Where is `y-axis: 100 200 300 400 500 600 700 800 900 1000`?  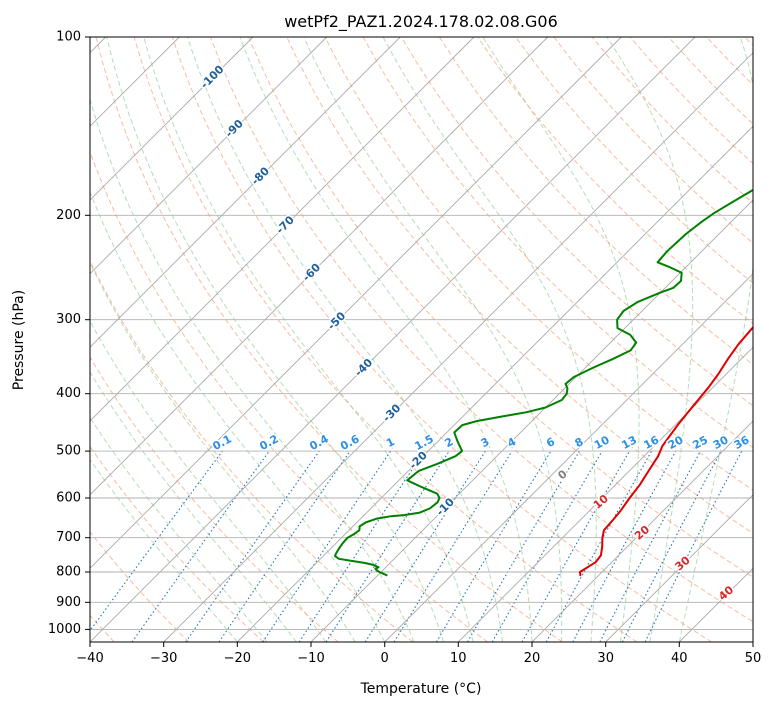 y-axis: 100 200 300 400 500 600 700 800 900 1000 is located at coordinates (69, 333).